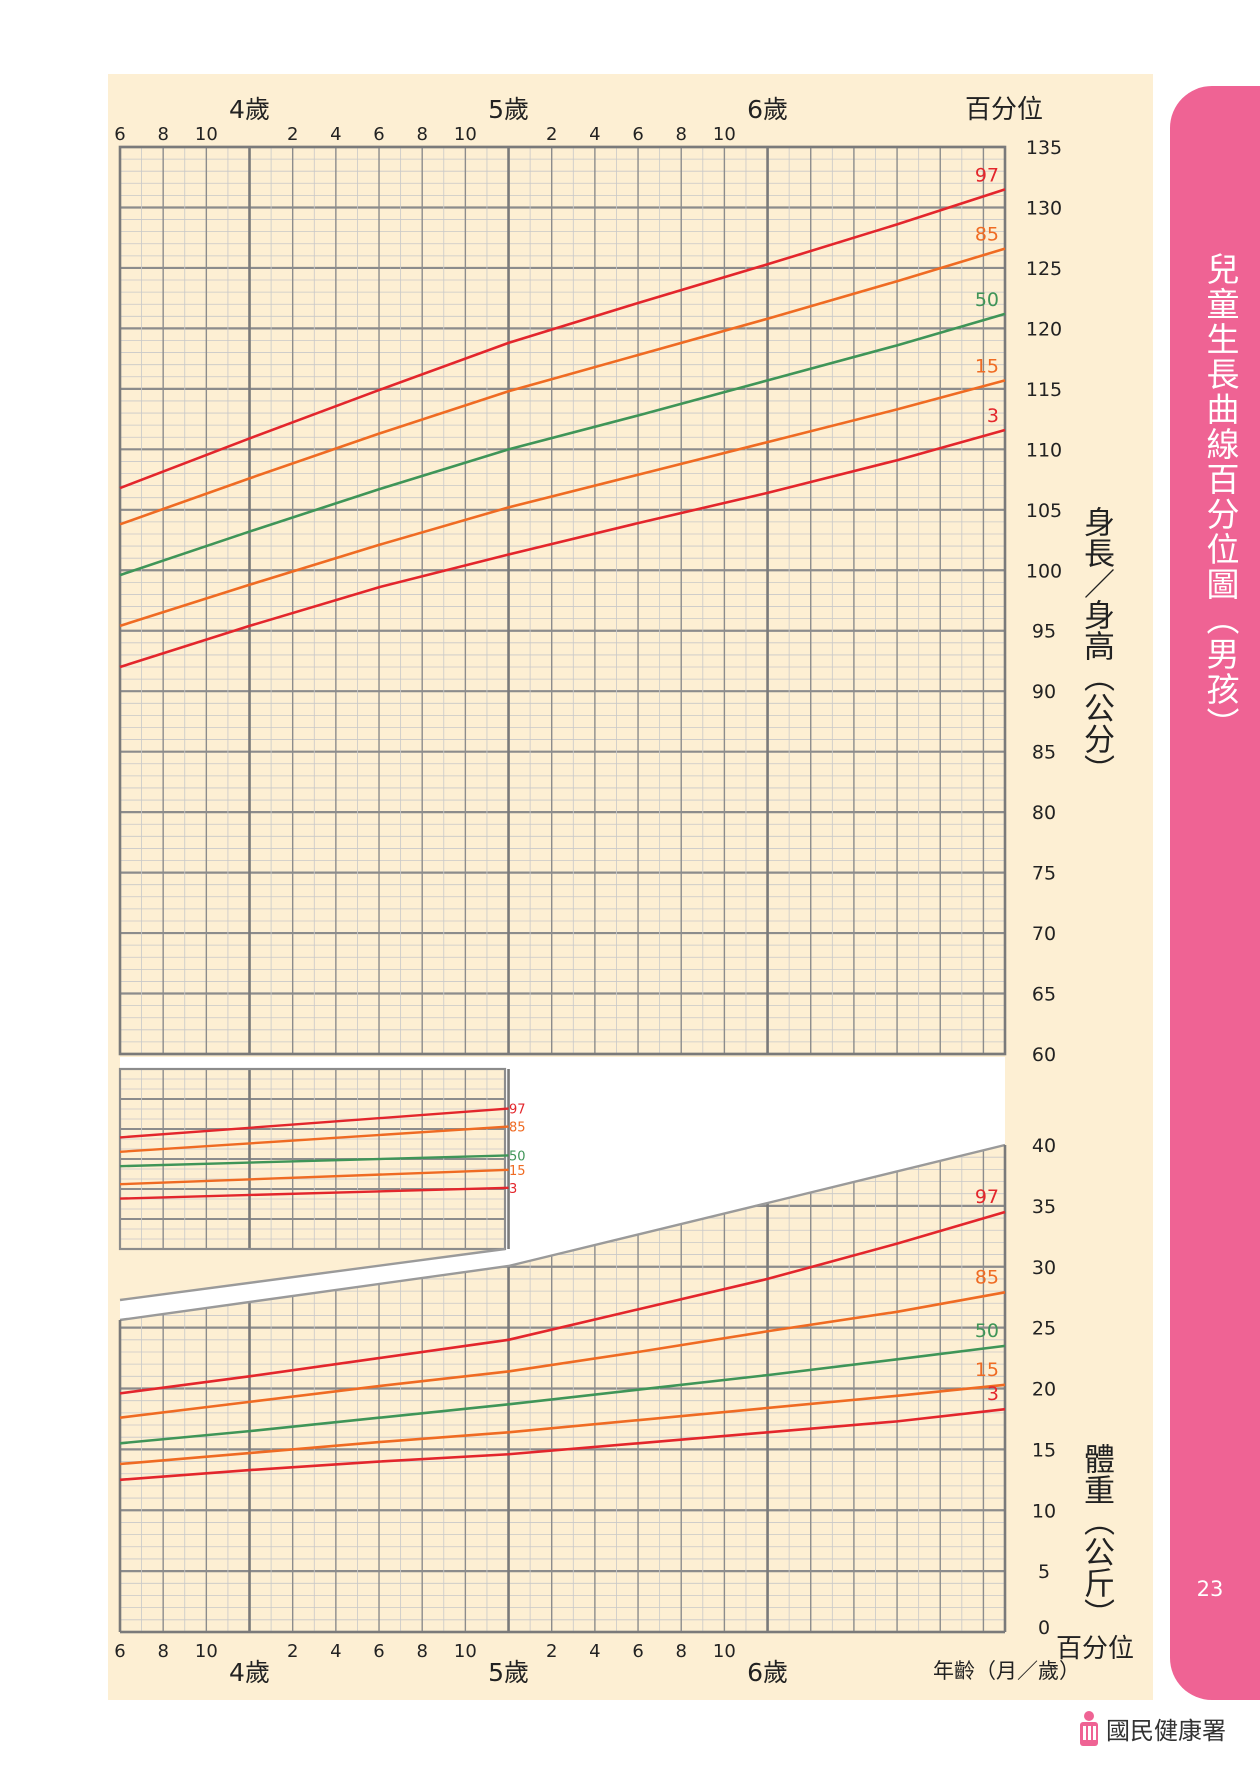 This screenshot has height=1785, width=1260. What do you see at coordinates (1044, 692) in the screenshot?
I see `height-y-tick-label: 90` at bounding box center [1044, 692].